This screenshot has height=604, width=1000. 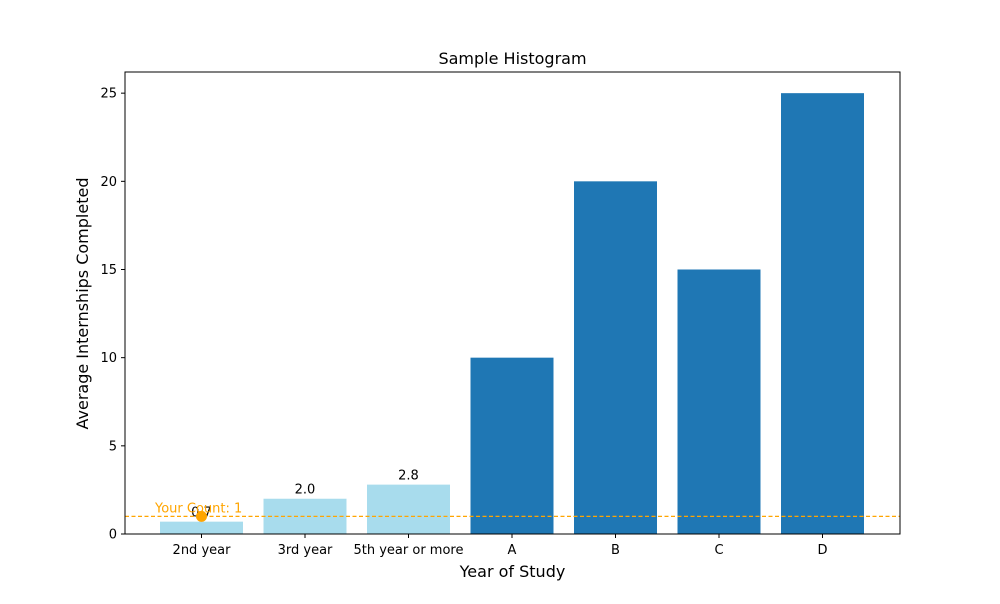 I want to click on x-axis-label: Year of Study, so click(x=512, y=571).